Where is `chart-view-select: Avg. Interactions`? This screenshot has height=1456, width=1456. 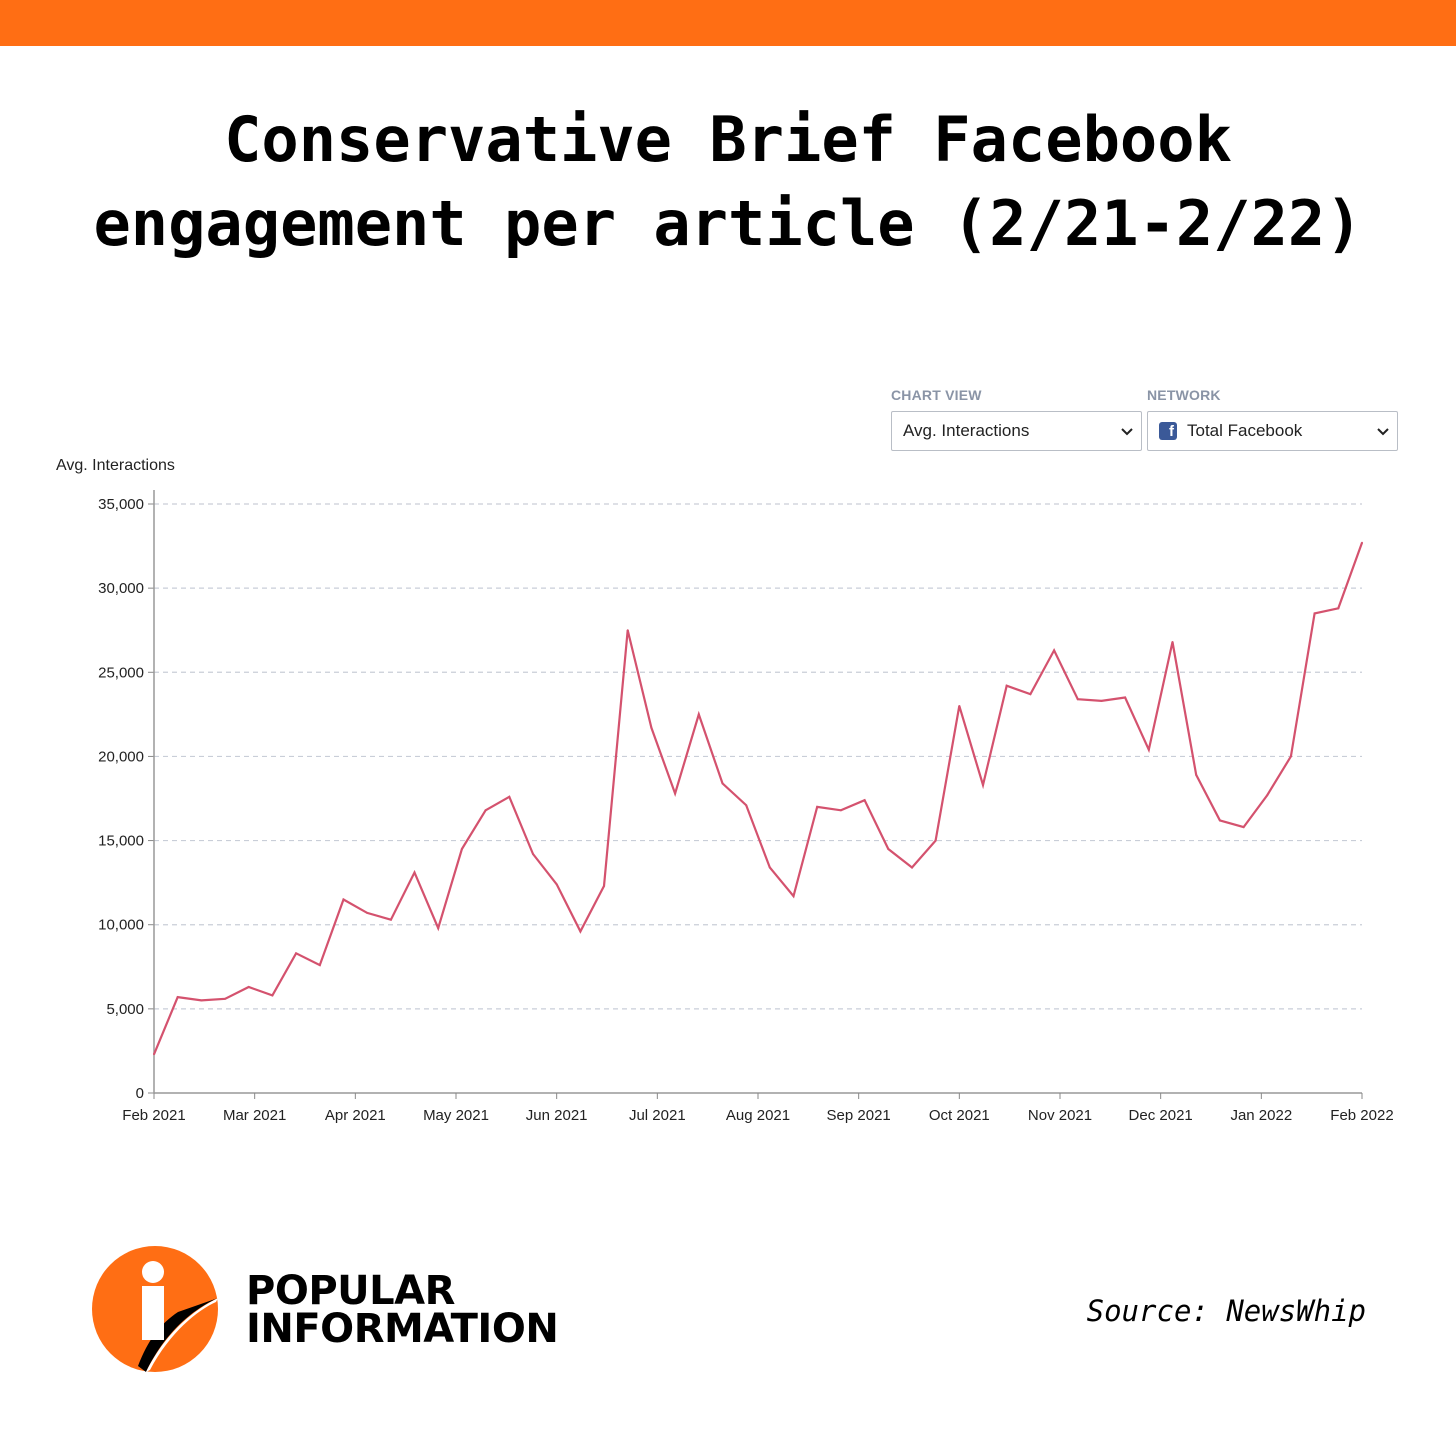
chart-view-select: Avg. Interactions is located at coordinates (1016, 431).